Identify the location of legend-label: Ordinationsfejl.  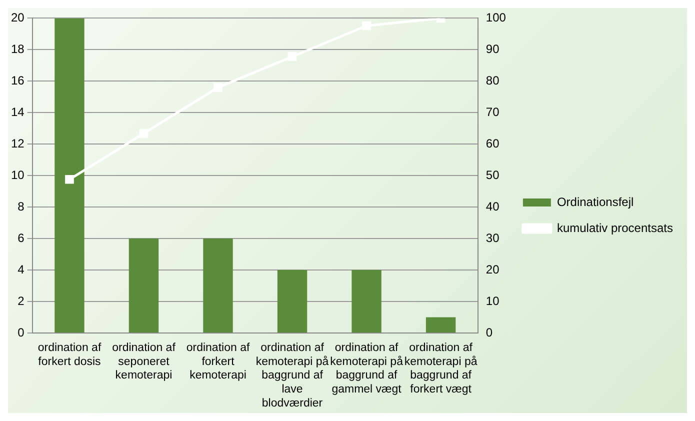
(595, 201).